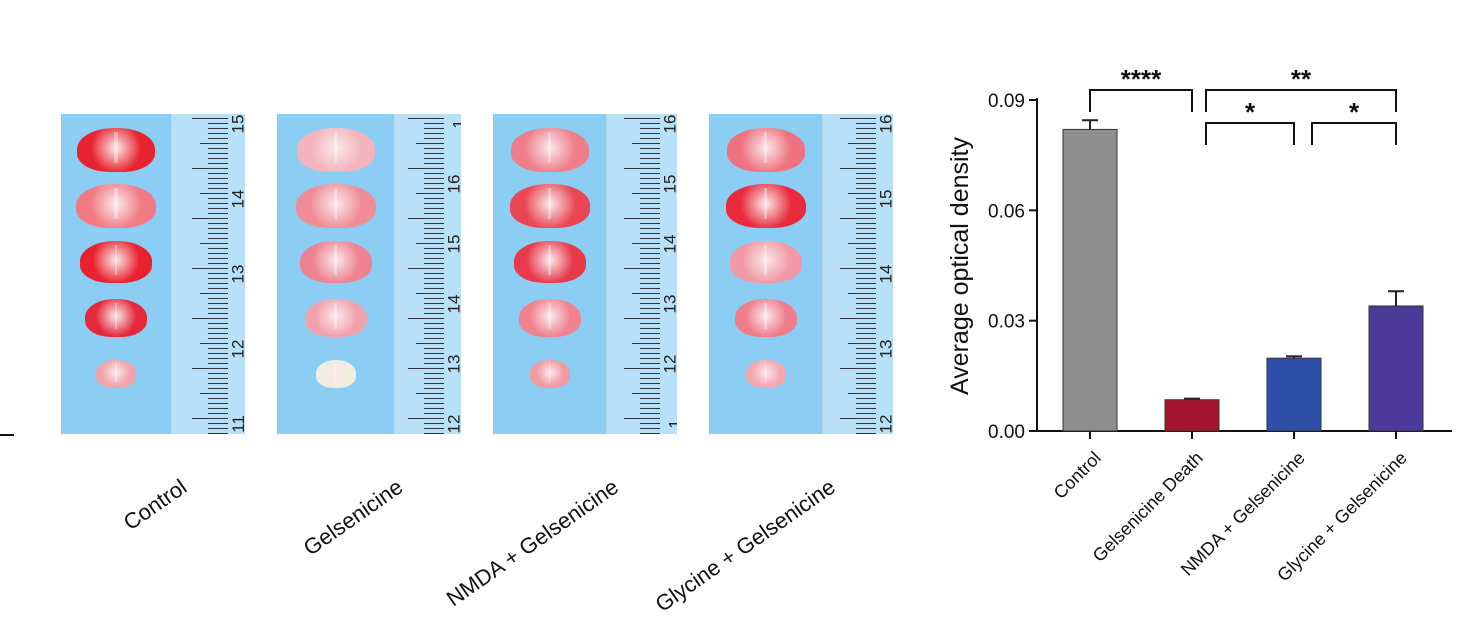 This screenshot has width=1466, height=626. What do you see at coordinates (1141, 79) in the screenshot?
I see `significance-label: ****` at bounding box center [1141, 79].